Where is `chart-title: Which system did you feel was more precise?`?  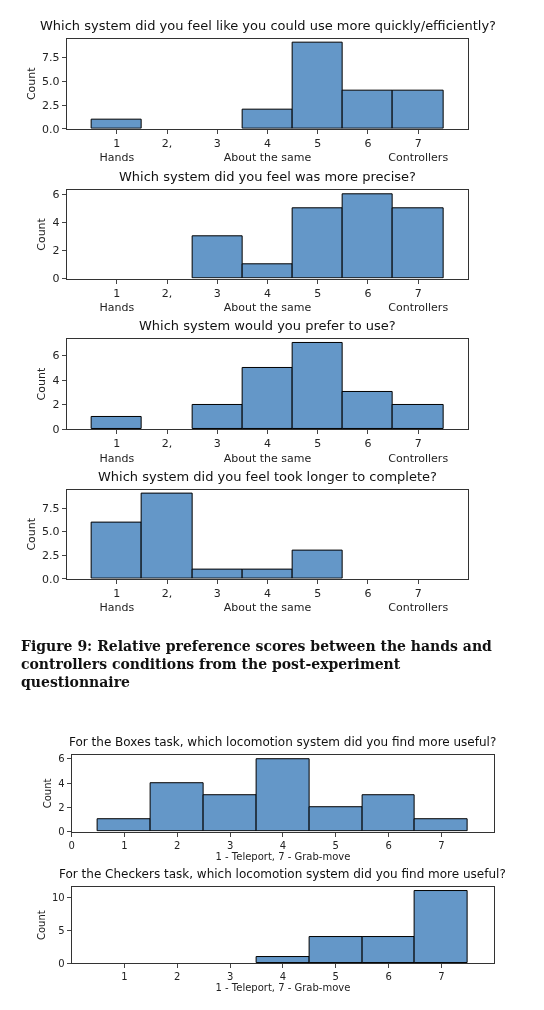 chart-title: Which system did you feel was more precise? is located at coordinates (267, 176).